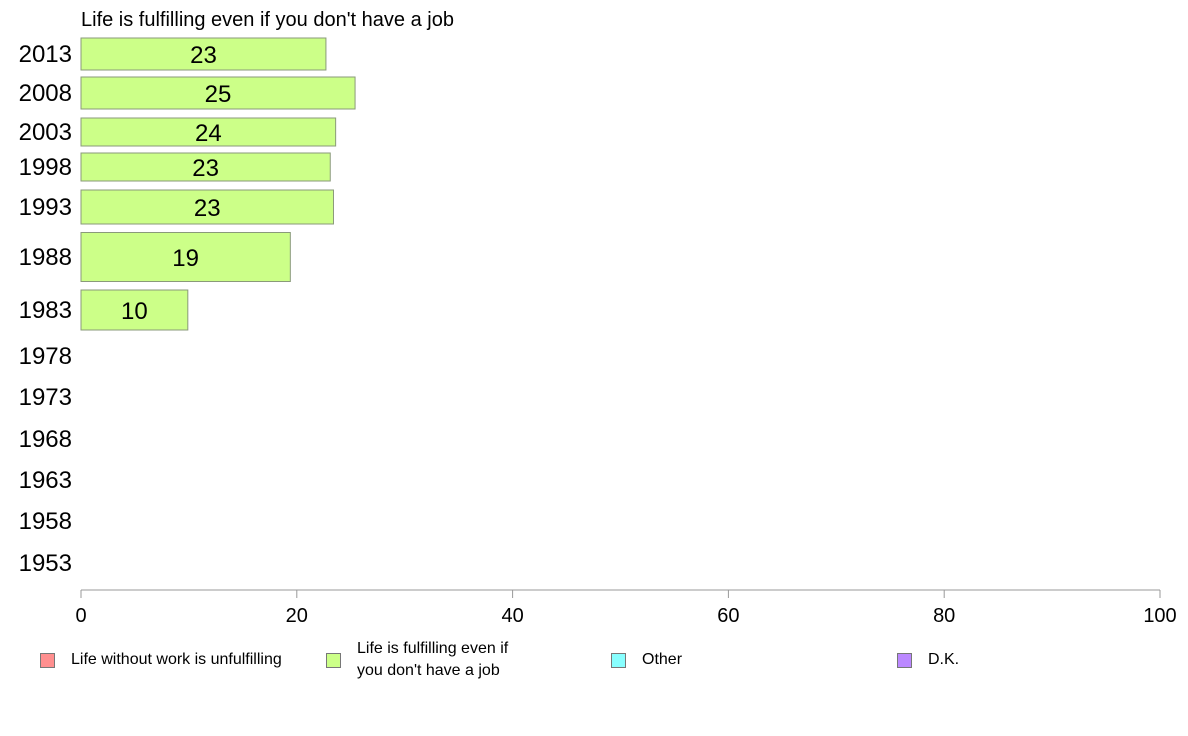 The height and width of the screenshot is (736, 1188). I want to click on y-tick-label-1953: 1953, so click(45, 563).